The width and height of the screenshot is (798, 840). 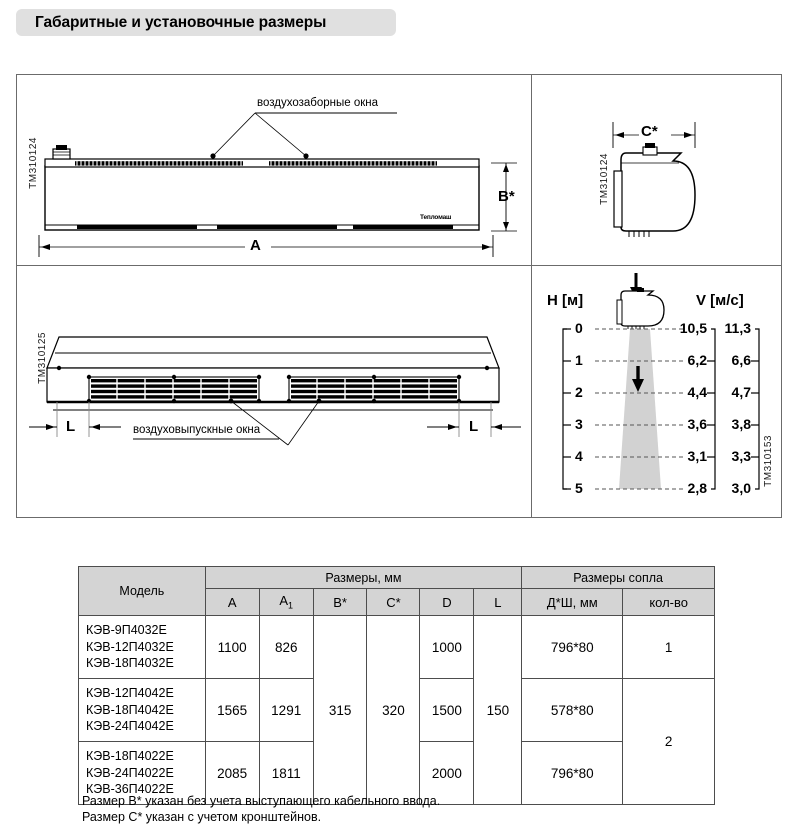 What do you see at coordinates (277, 184) in the screenshot?
I see `front-view-svg` at bounding box center [277, 184].